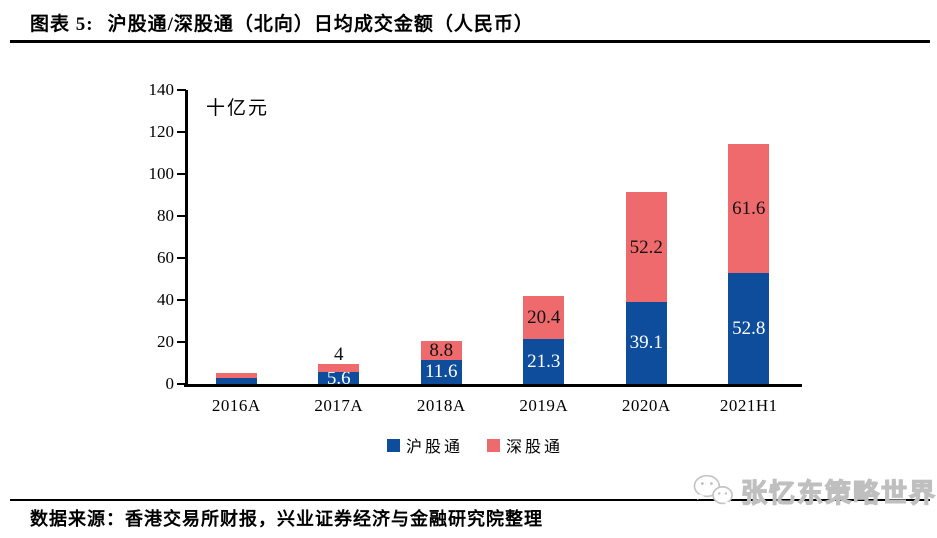 Image resolution: width=937 pixels, height=538 pixels. Describe the element at coordinates (161, 131) in the screenshot. I see `y-axis-tick-label: 120` at that location.